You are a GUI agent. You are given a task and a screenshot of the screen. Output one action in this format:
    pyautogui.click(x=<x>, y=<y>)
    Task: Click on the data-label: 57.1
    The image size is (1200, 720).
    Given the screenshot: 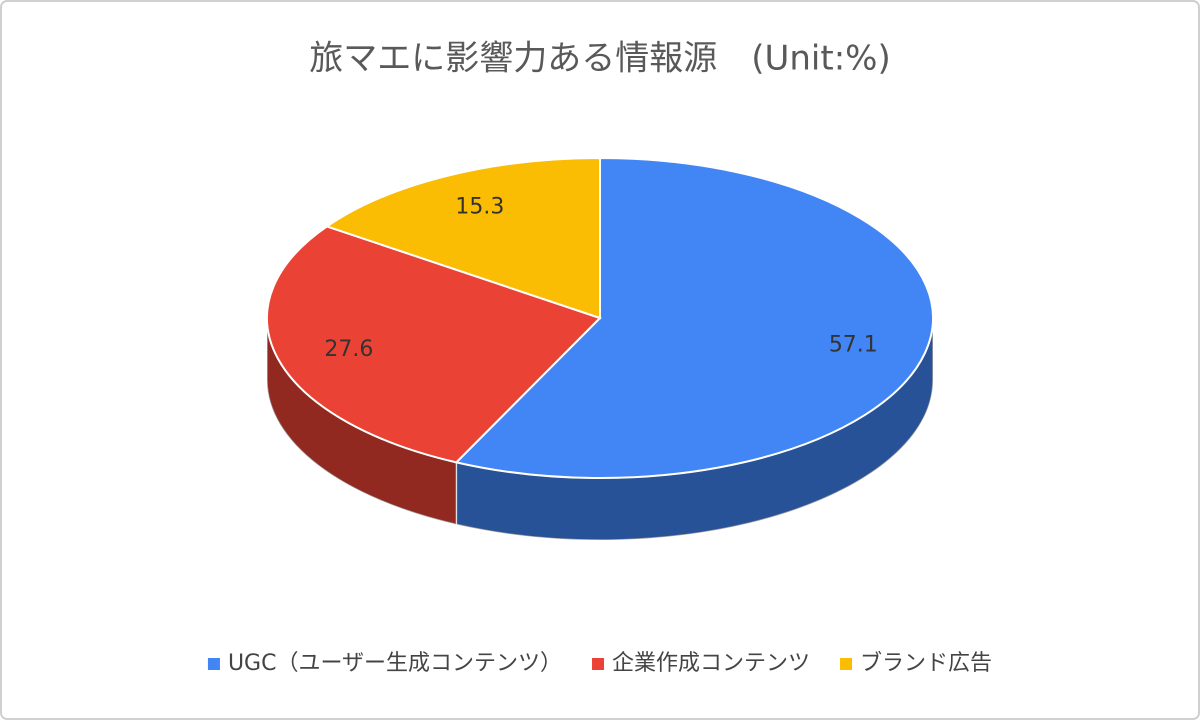 What is the action you would take?
    pyautogui.click(x=853, y=345)
    